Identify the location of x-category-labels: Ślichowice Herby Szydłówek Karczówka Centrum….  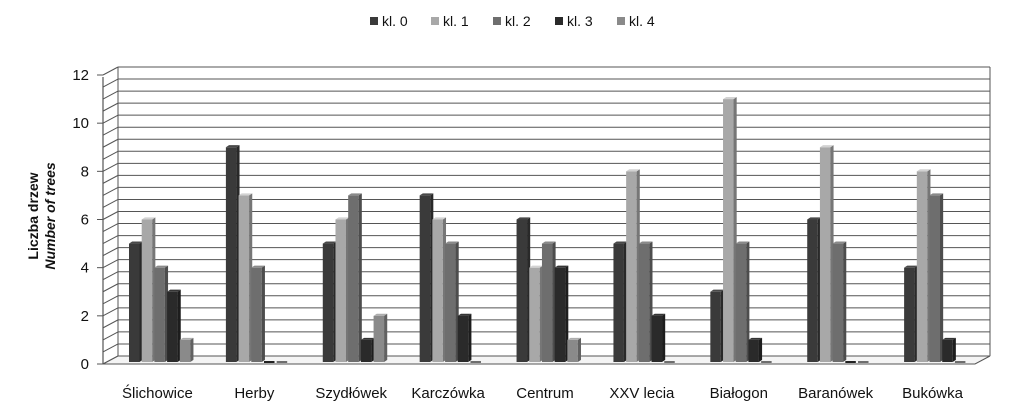
(543, 393).